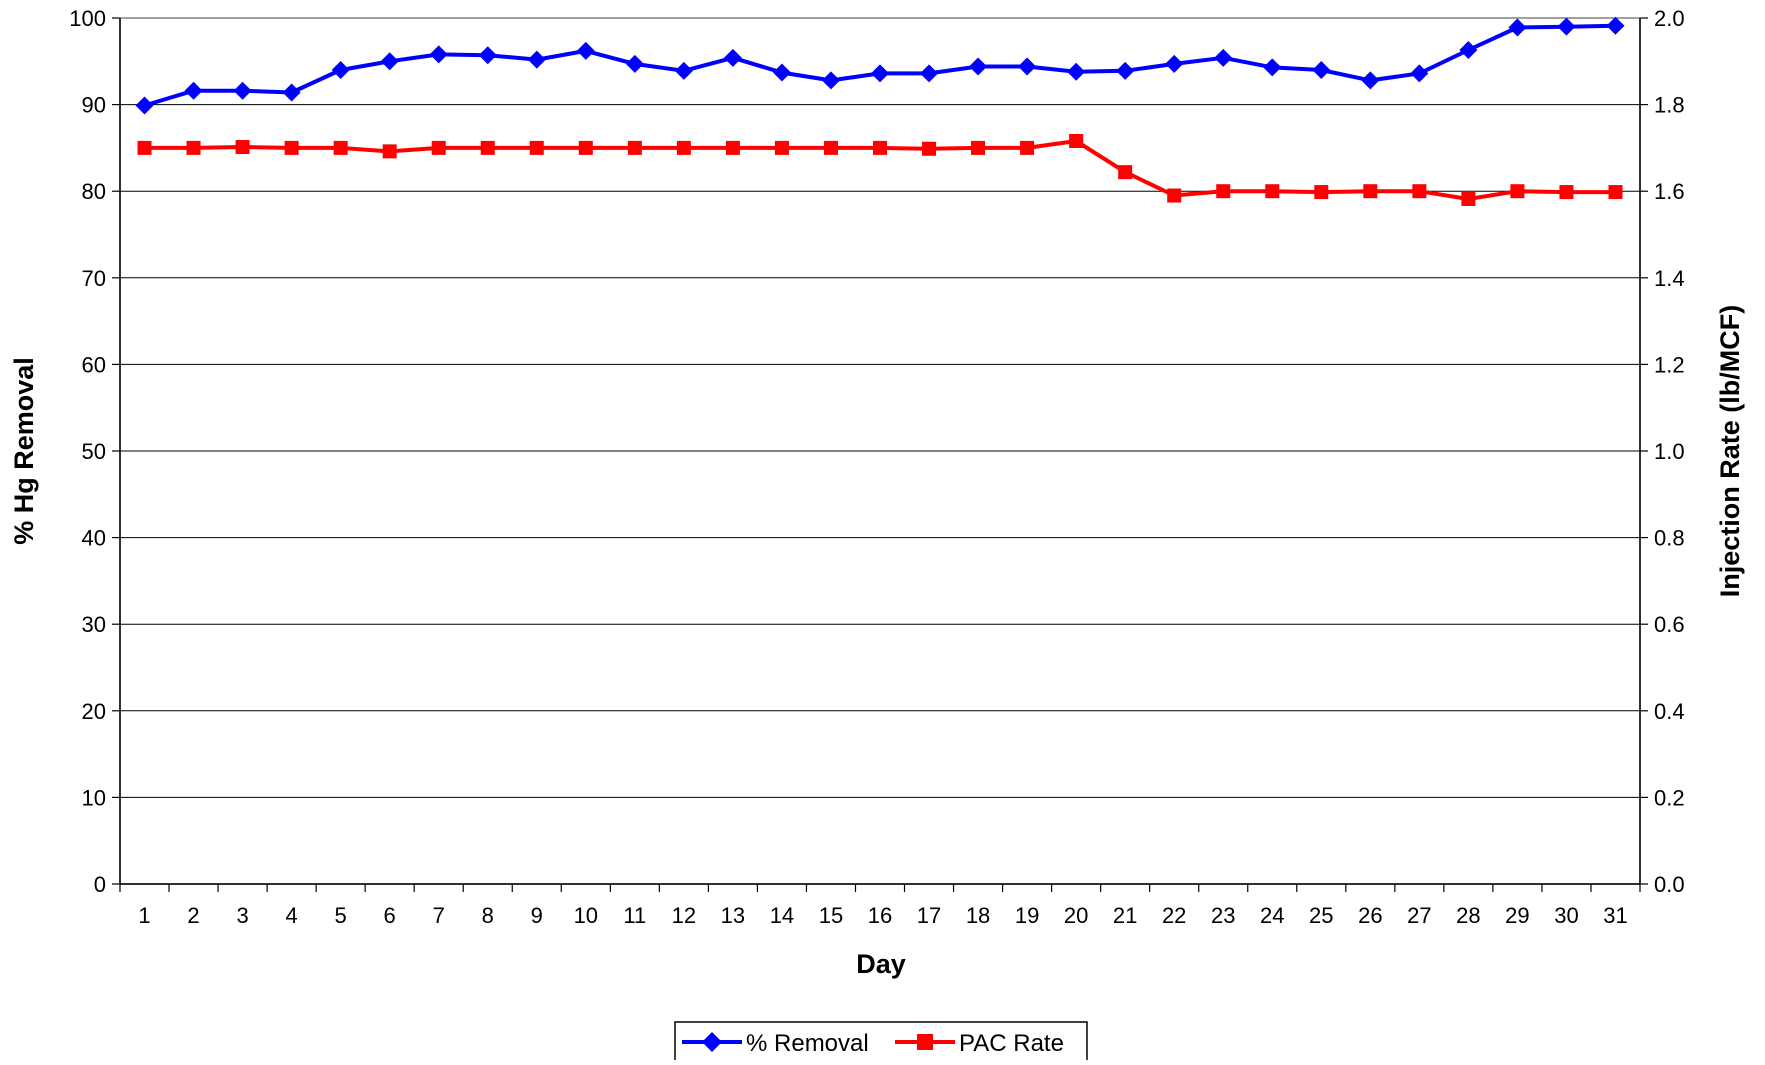 The height and width of the screenshot is (1065, 1765). Describe the element at coordinates (94, 105) in the screenshot. I see `y-tick-label: 90` at that location.